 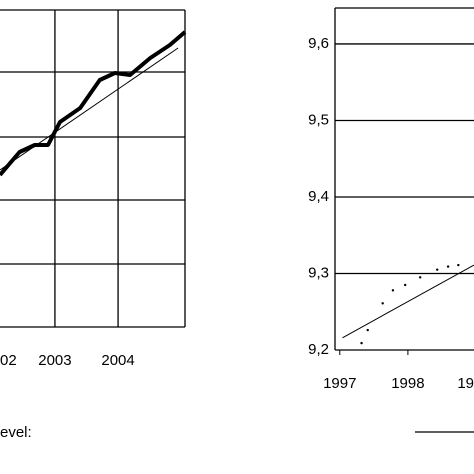 What do you see at coordinates (465, 383) in the screenshot?
I see `x-tick-label: 19` at bounding box center [465, 383].